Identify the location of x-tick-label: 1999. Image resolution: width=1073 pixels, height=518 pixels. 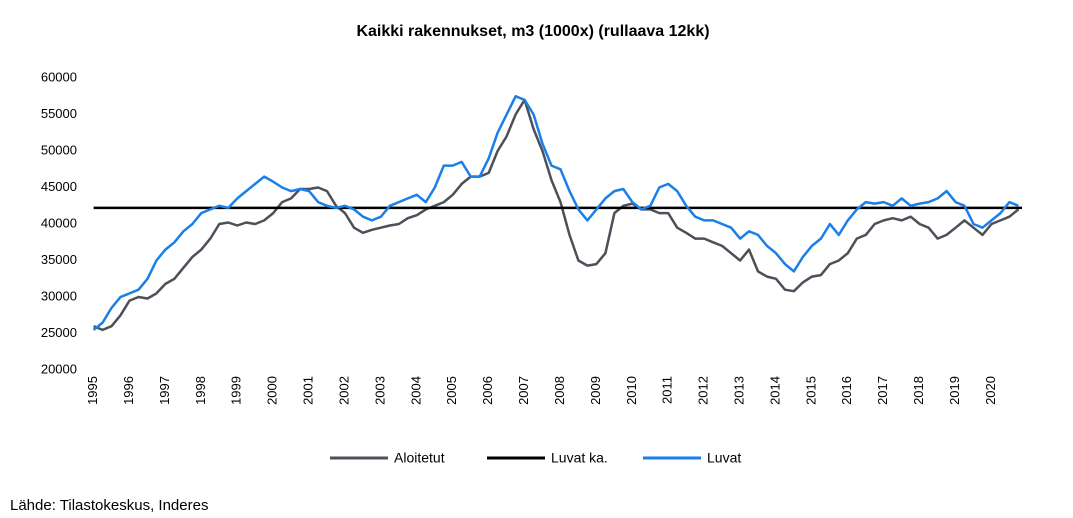
(236, 390).